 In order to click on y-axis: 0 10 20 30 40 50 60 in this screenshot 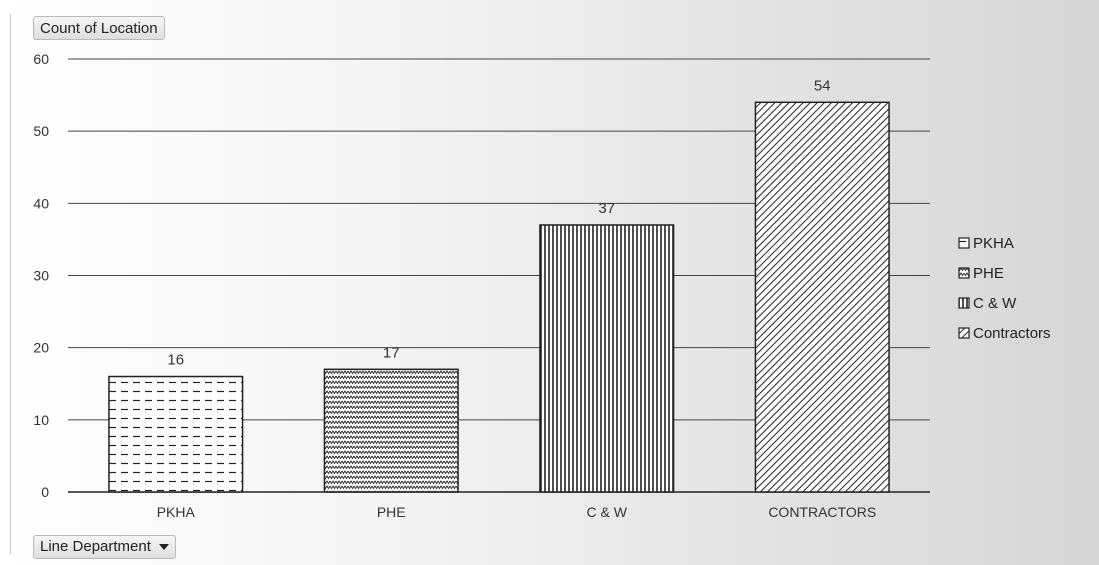, I will do `click(41, 275)`.